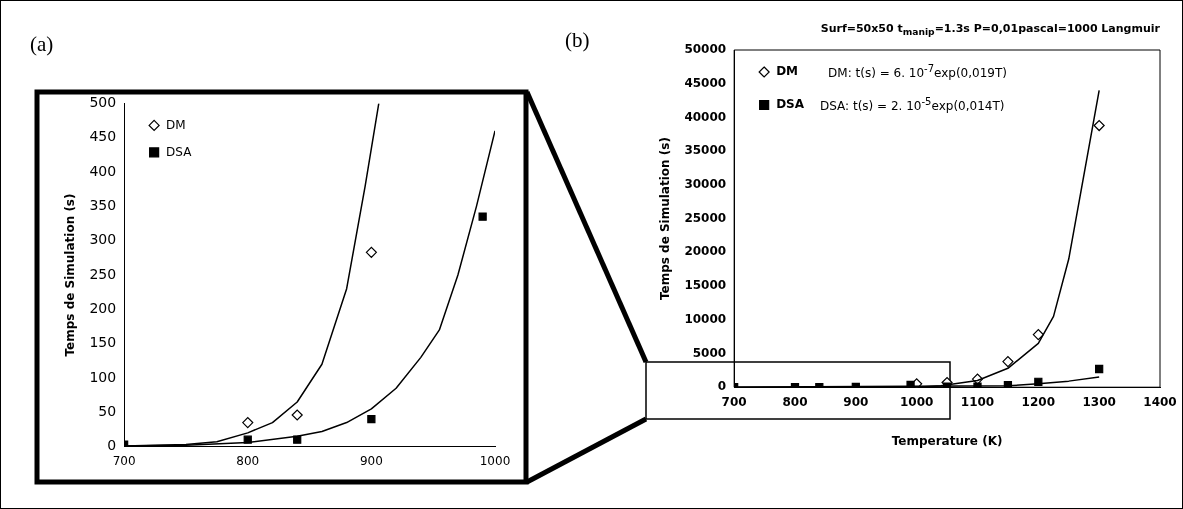 This screenshot has height=509, width=1183. What do you see at coordinates (977, 401) in the screenshot?
I see `x-tick-label: 1100` at bounding box center [977, 401].